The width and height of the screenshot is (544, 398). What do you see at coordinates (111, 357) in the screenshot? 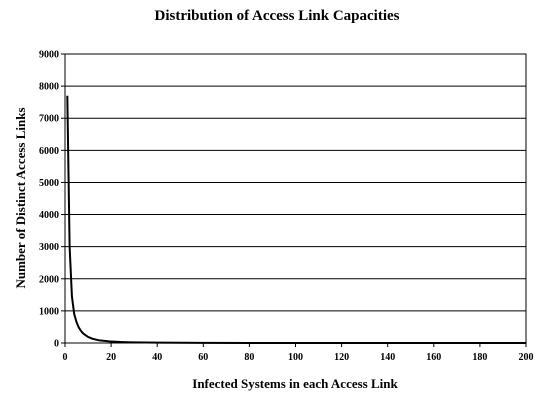
I see `x-tick-label: 20` at bounding box center [111, 357].